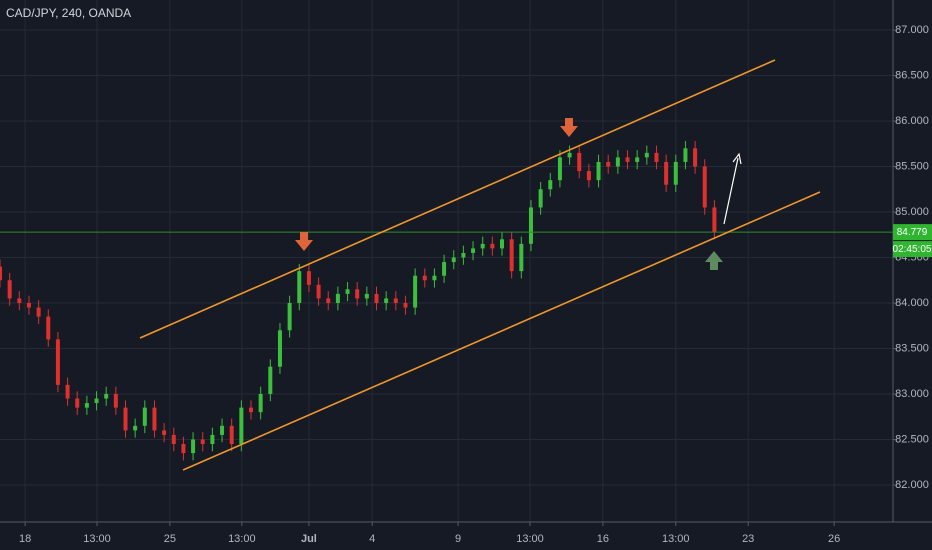  What do you see at coordinates (912, 485) in the screenshot?
I see `y-tick-label: 82.000` at bounding box center [912, 485].